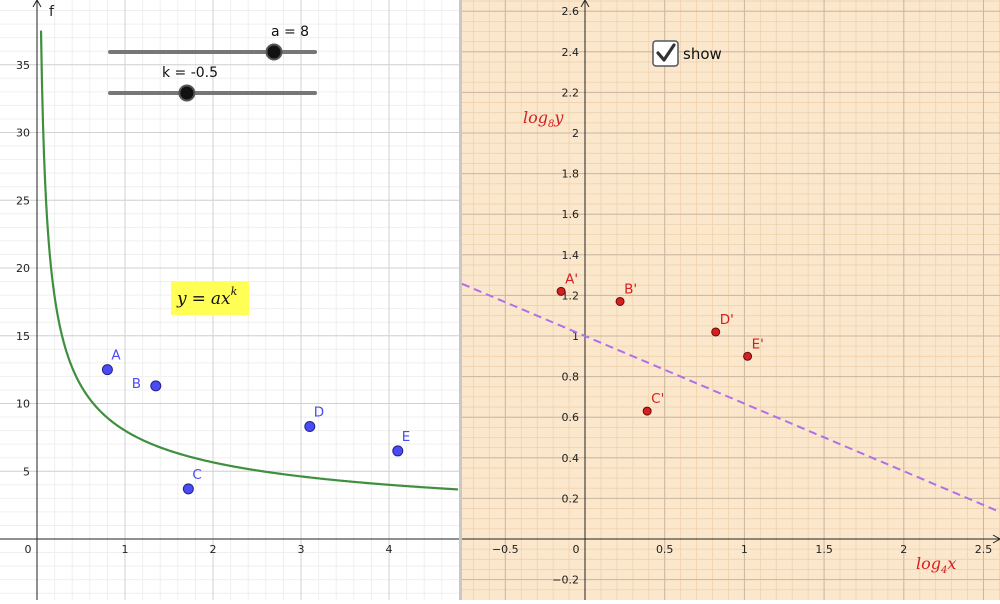 This screenshot has height=604, width=1000. Describe the element at coordinates (213, 549) in the screenshot. I see `x-tick-label: 2` at that location.